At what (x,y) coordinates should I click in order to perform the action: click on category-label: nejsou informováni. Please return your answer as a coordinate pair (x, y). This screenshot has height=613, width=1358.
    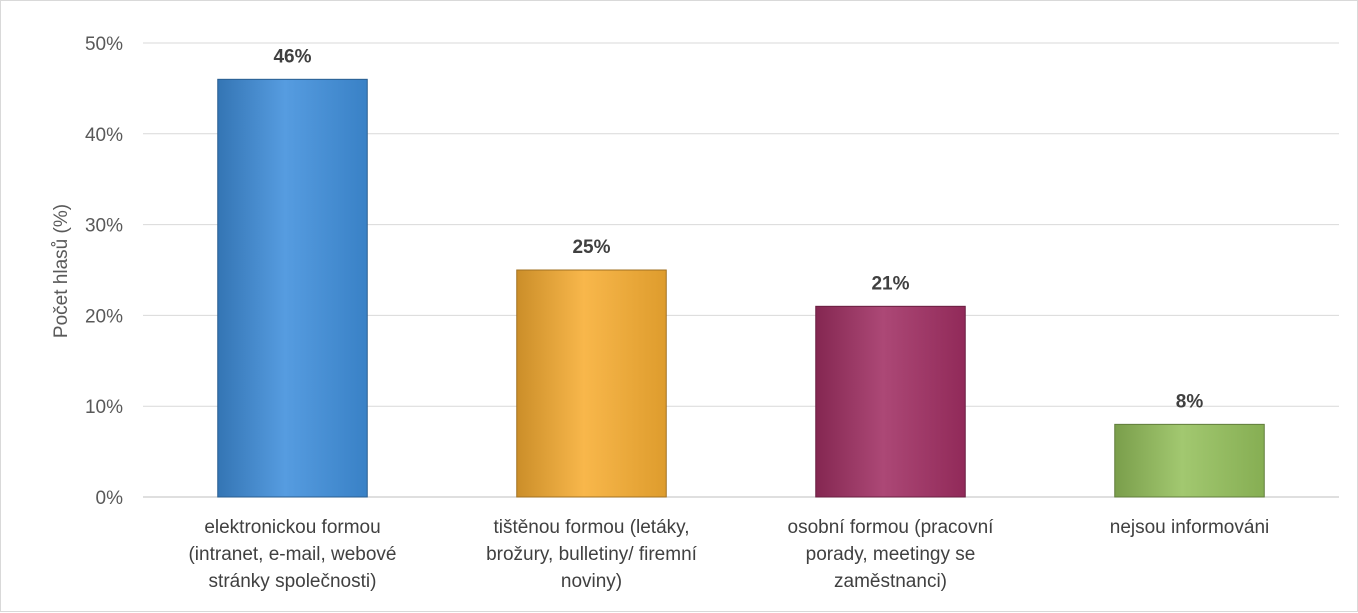
    Looking at the image, I should click on (1189, 527).